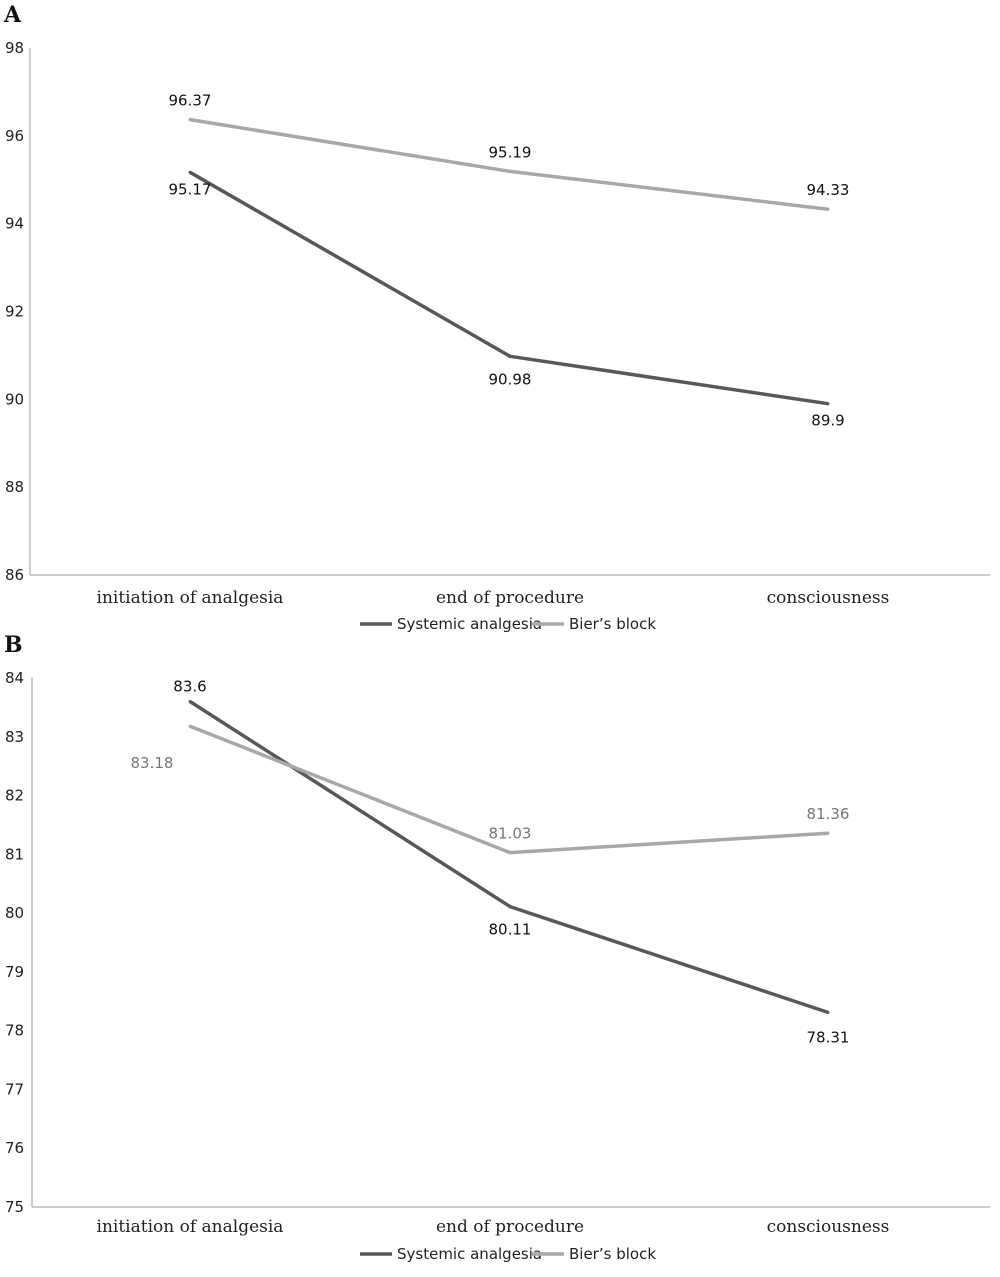 The height and width of the screenshot is (1277, 1000). Describe the element at coordinates (14, 972) in the screenshot. I see `y-tick-label: 79` at that location.